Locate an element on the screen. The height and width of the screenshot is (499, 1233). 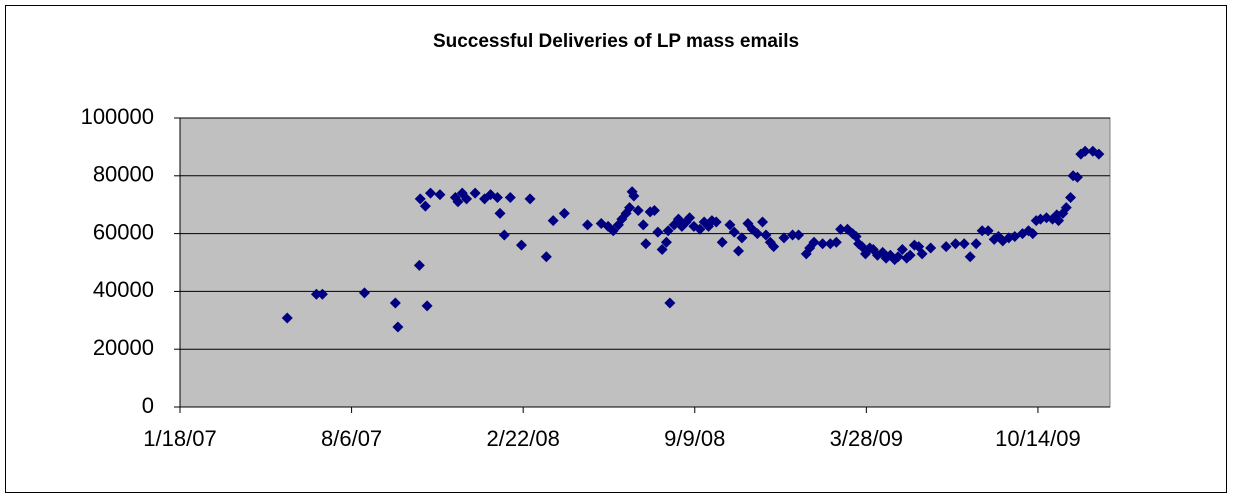
x-tick-label: 10/14/09 is located at coordinates (1038, 438).